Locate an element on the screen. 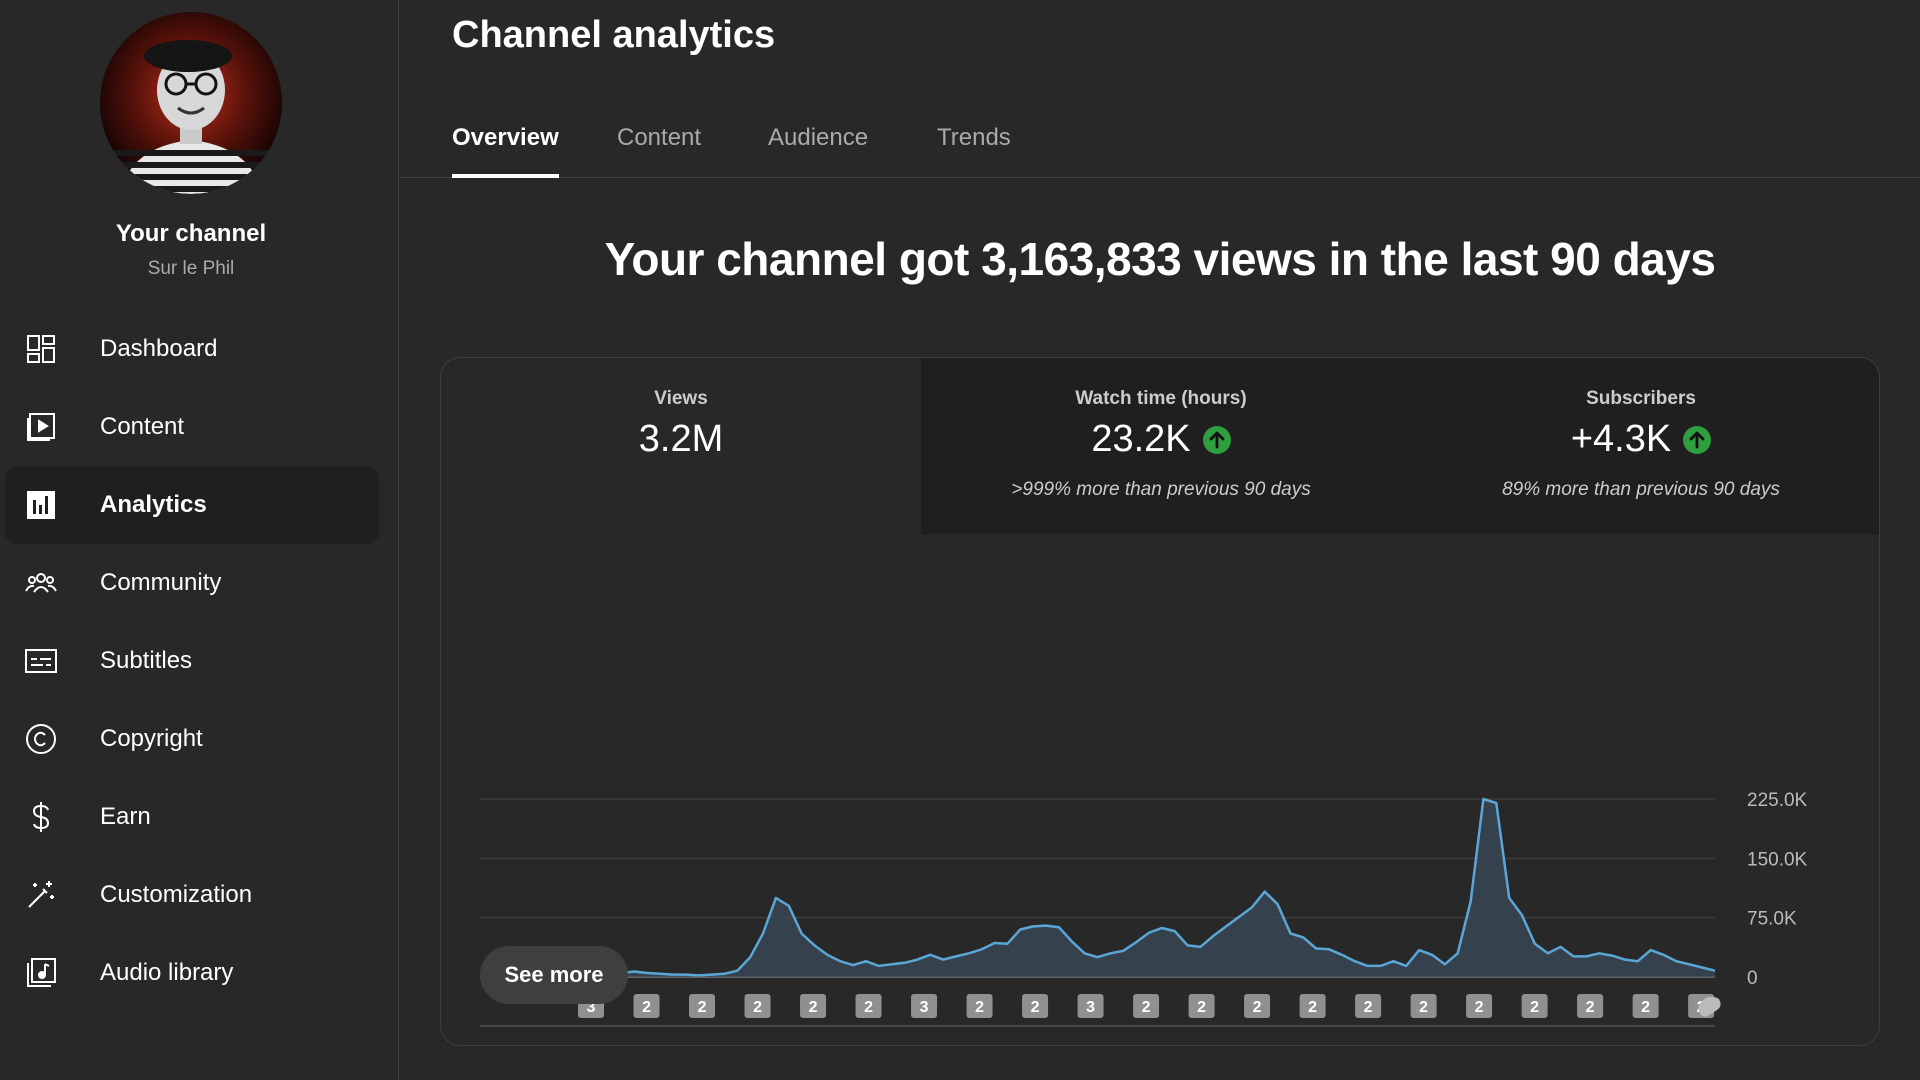 The image size is (1920, 1080). community-icon is located at coordinates (41, 583).